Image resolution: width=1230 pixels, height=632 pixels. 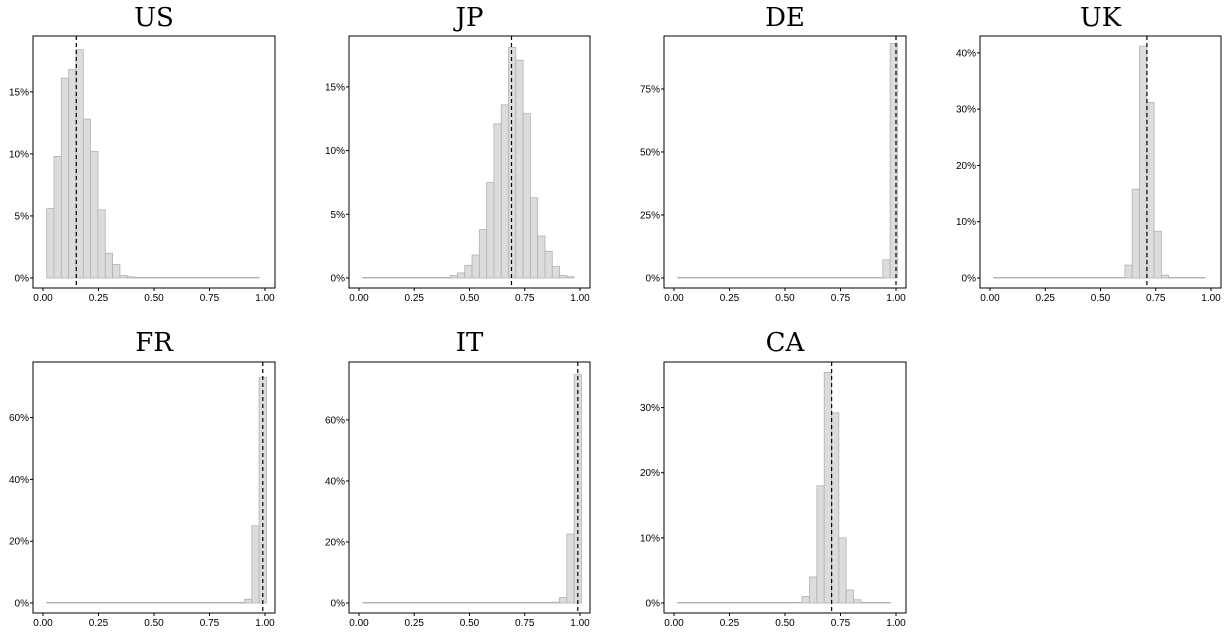 What do you see at coordinates (142, 478) in the screenshot?
I see `panel-fr: FR 0.00 0.25 0.50 0.75 1.00 0% 20% 40% 60%` at bounding box center [142, 478].